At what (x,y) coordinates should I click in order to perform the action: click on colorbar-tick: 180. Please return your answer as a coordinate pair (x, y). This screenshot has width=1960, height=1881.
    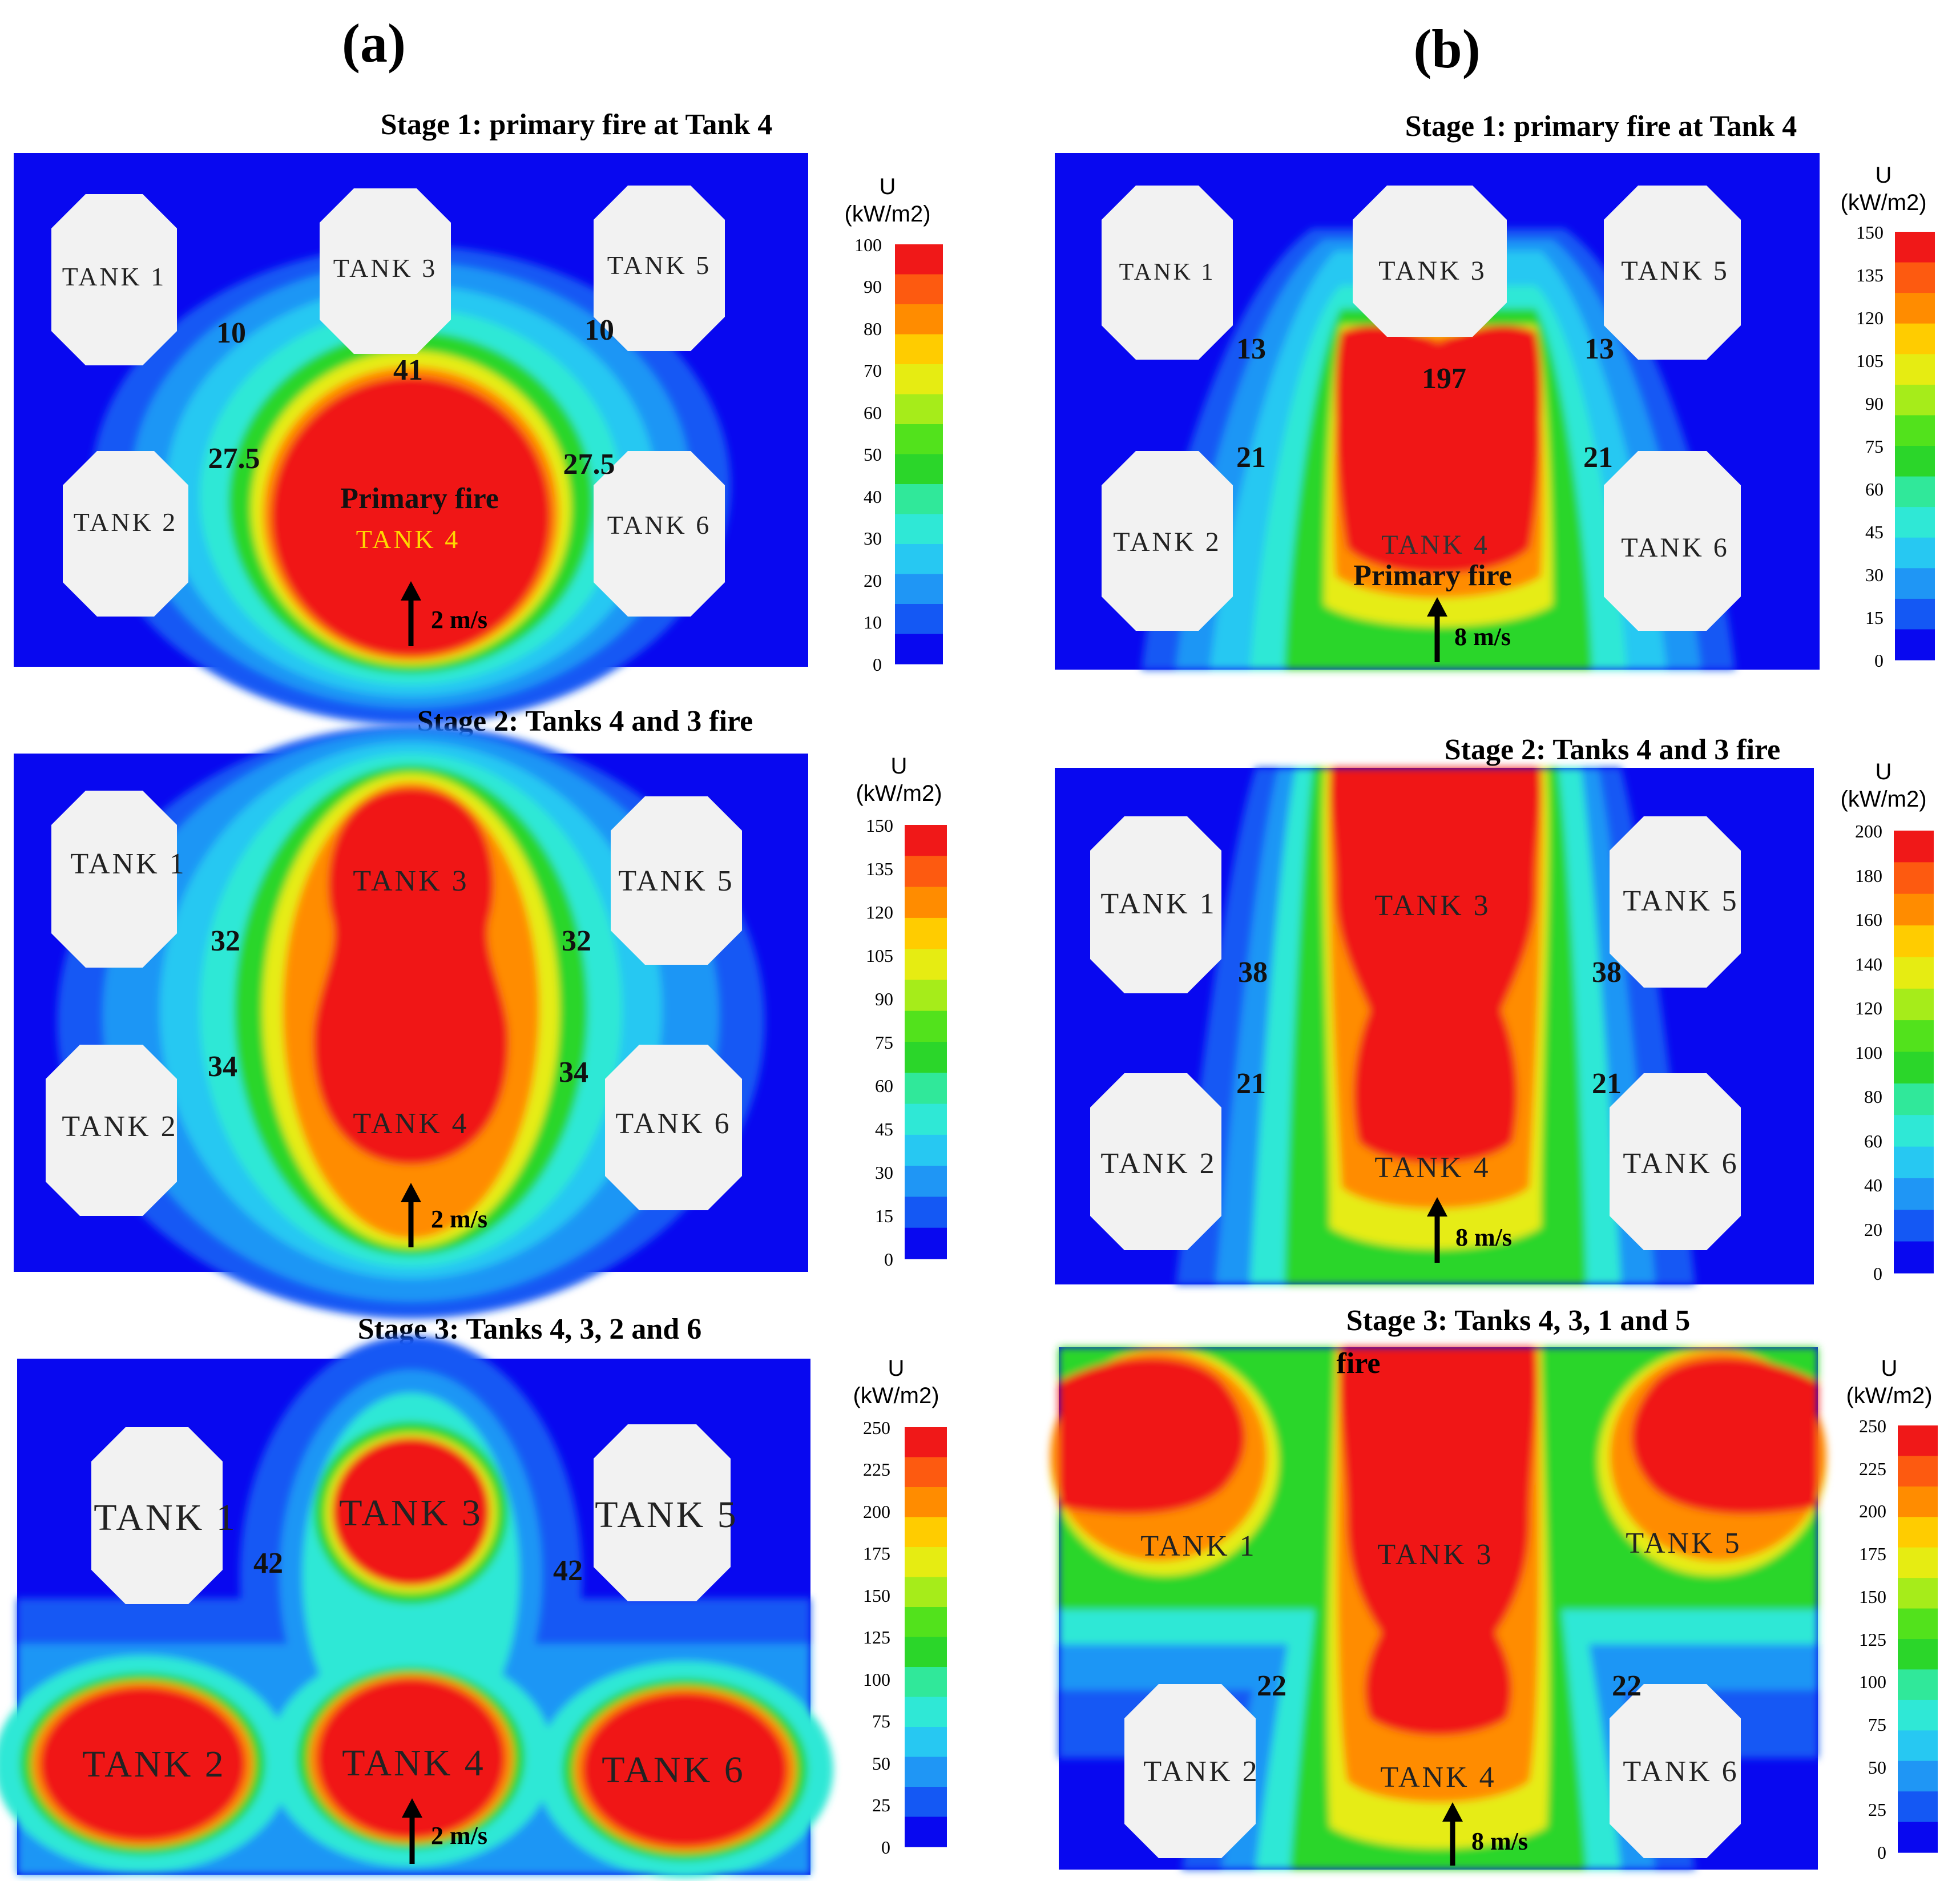
    Looking at the image, I should click on (1869, 875).